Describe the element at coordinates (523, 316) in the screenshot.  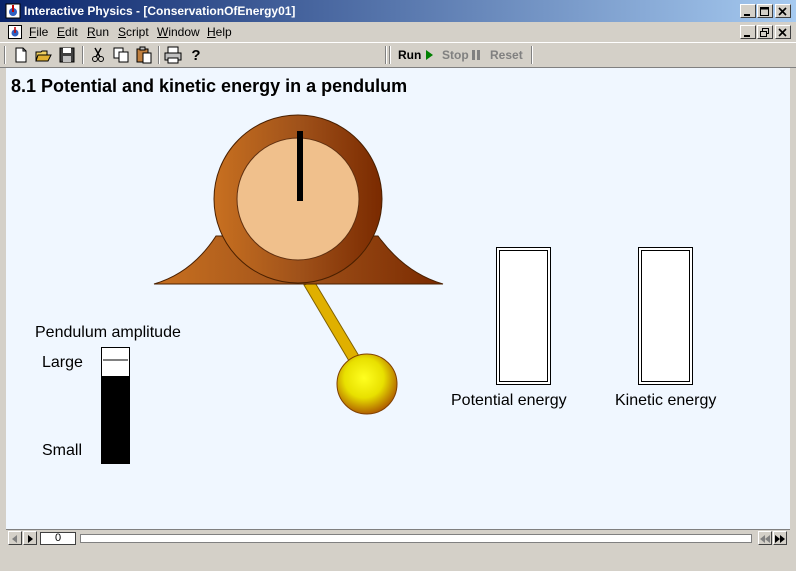
I see `potential-energy-meter` at that location.